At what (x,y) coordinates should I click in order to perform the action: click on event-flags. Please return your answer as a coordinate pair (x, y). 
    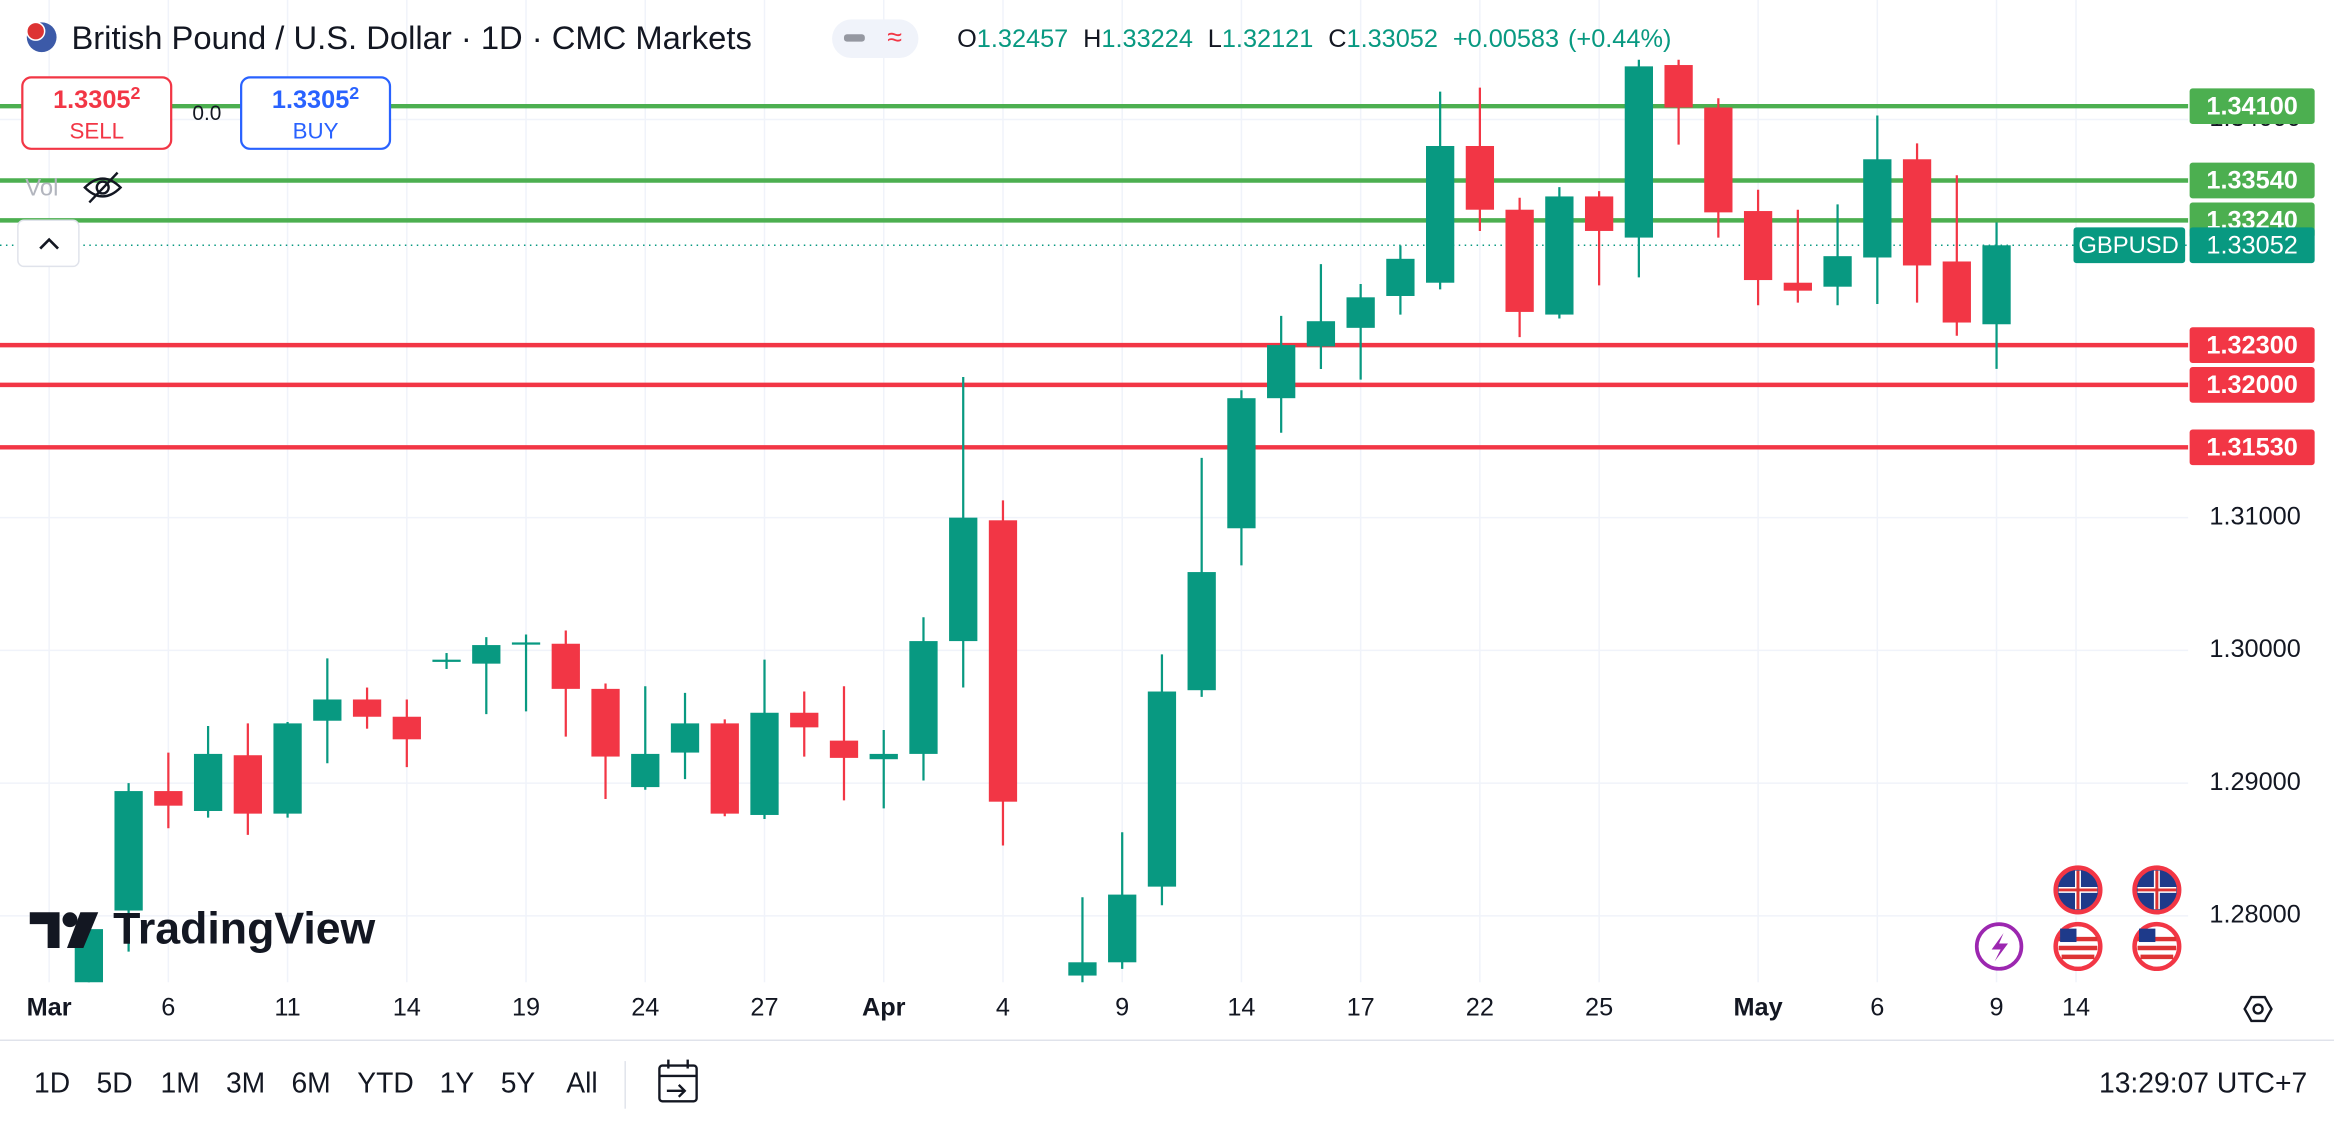
    Looking at the image, I should click on (2078, 918).